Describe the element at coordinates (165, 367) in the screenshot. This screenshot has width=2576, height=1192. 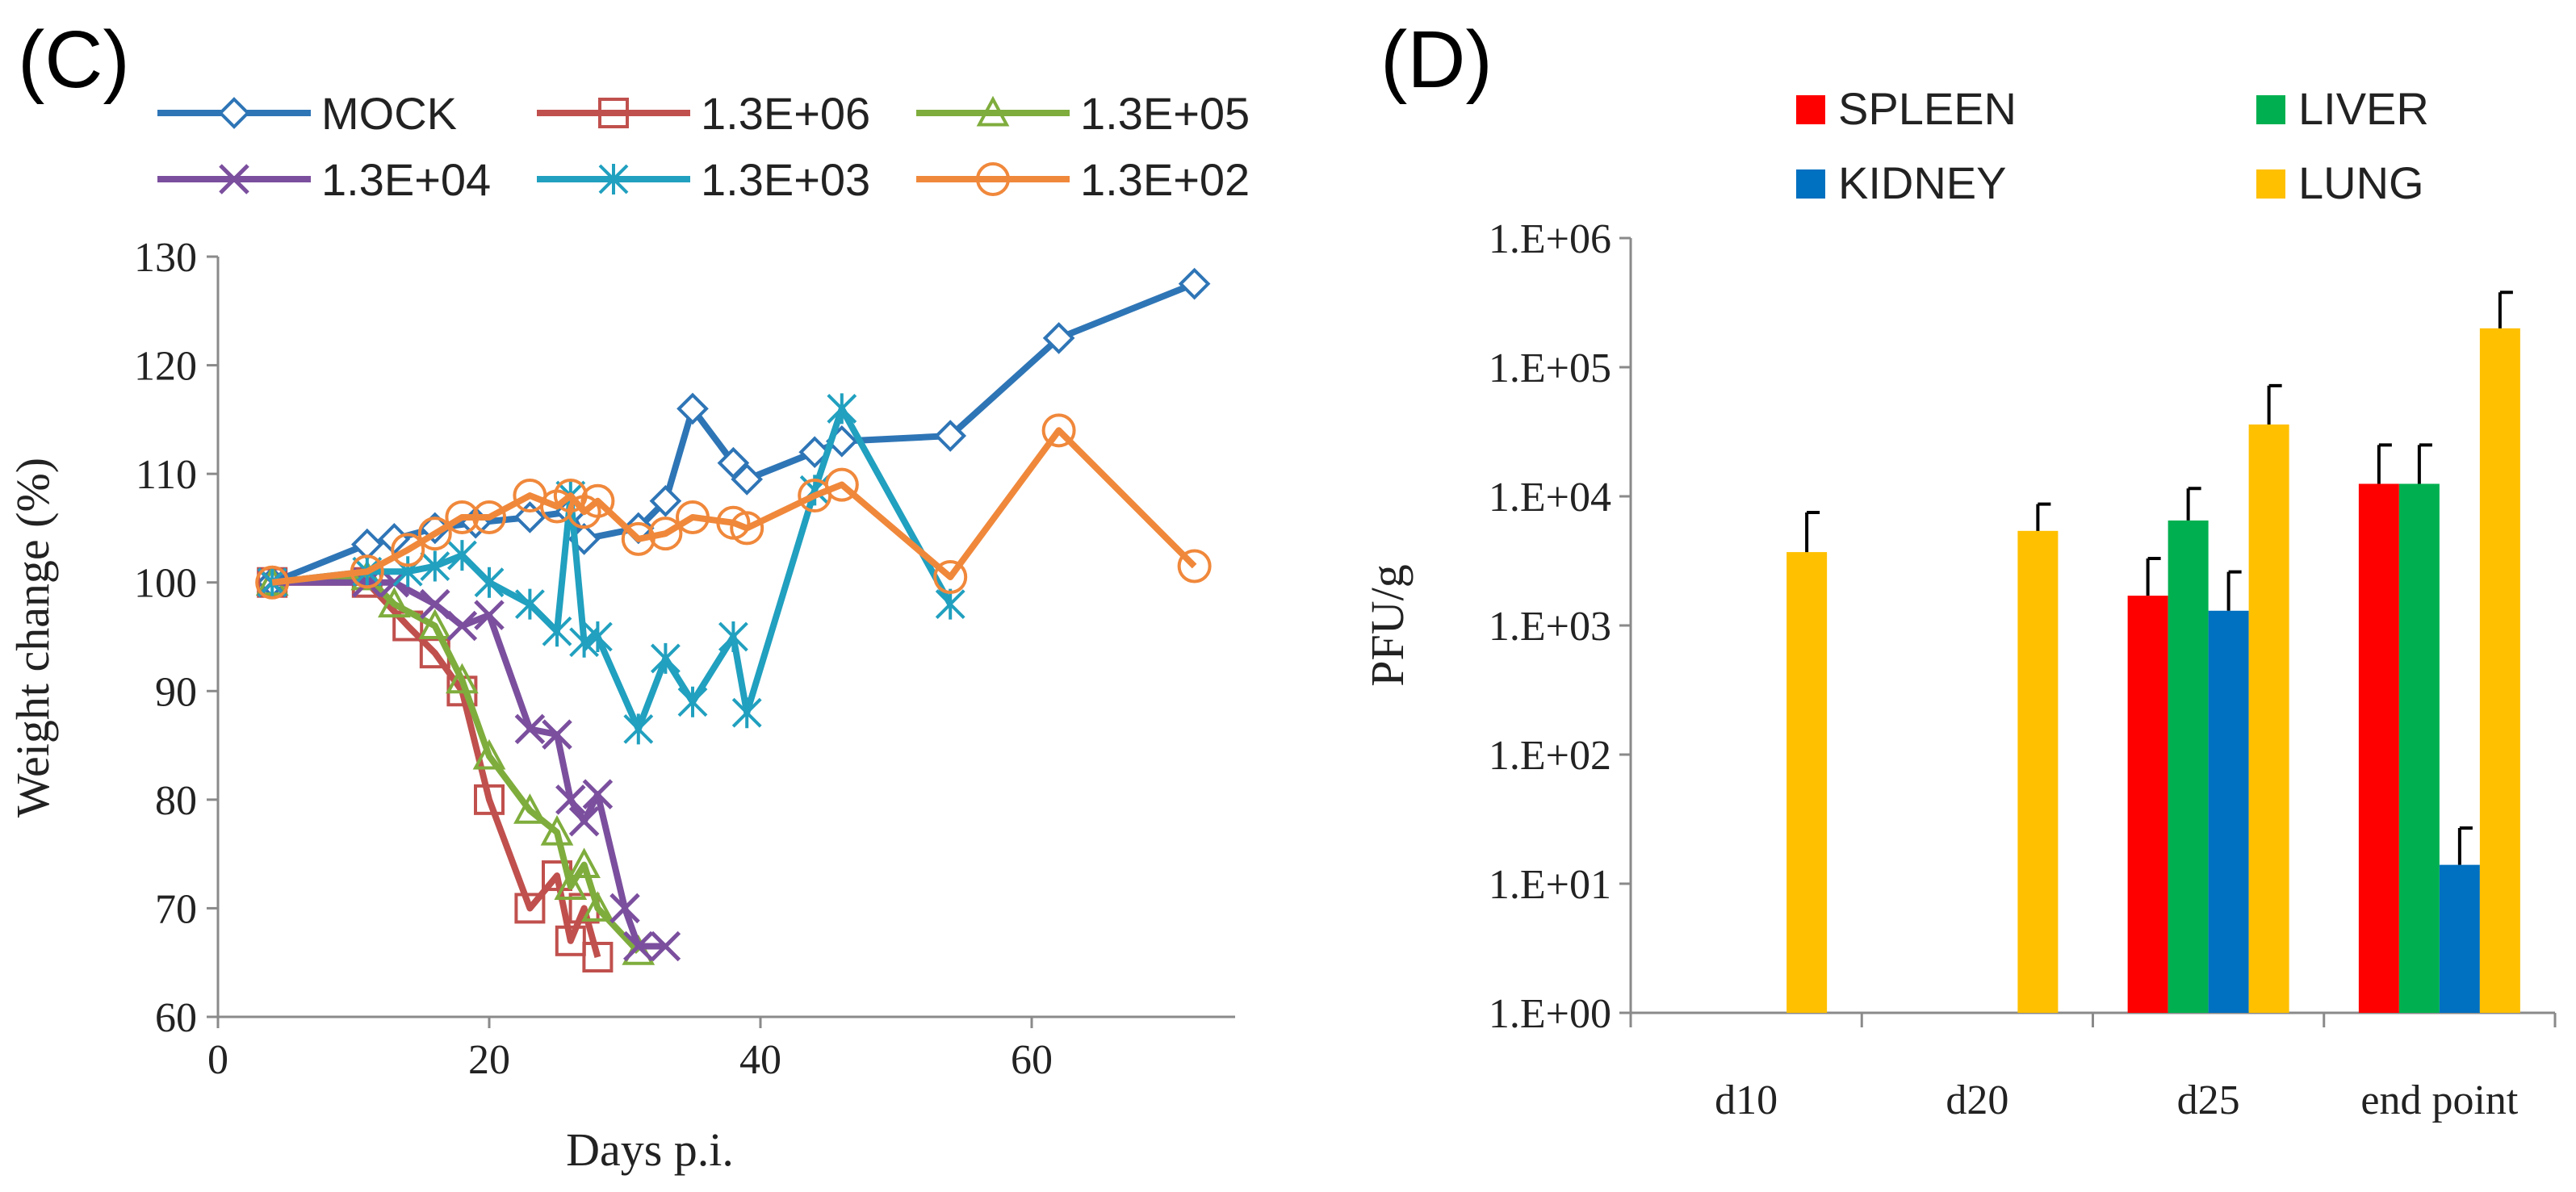
I see `y-tick-label: 120` at that location.